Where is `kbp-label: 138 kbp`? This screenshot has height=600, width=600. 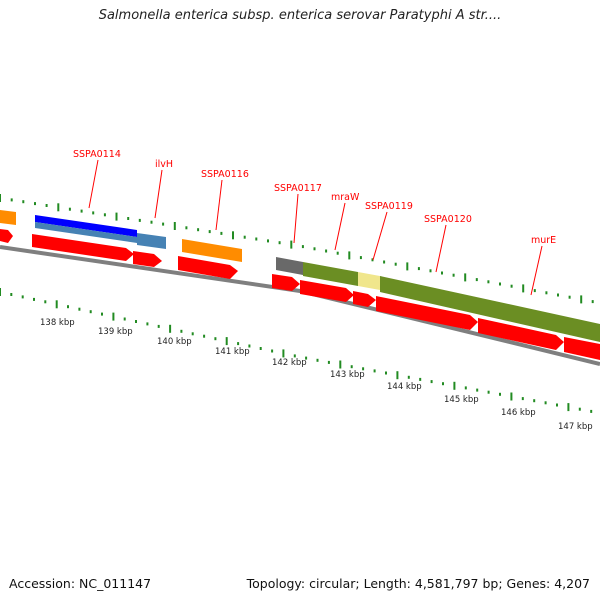 kbp-label: 138 kbp is located at coordinates (57, 323).